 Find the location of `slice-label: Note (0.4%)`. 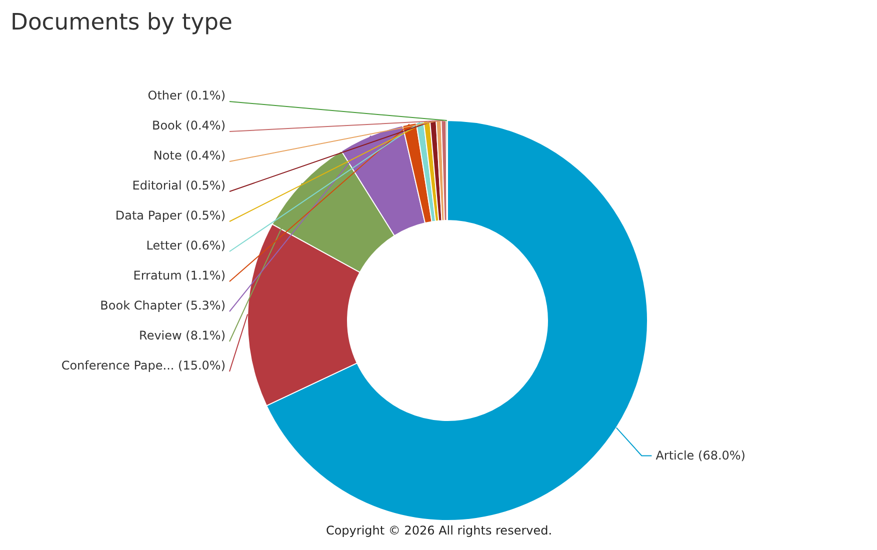

slice-label: Note (0.4%) is located at coordinates (189, 155).